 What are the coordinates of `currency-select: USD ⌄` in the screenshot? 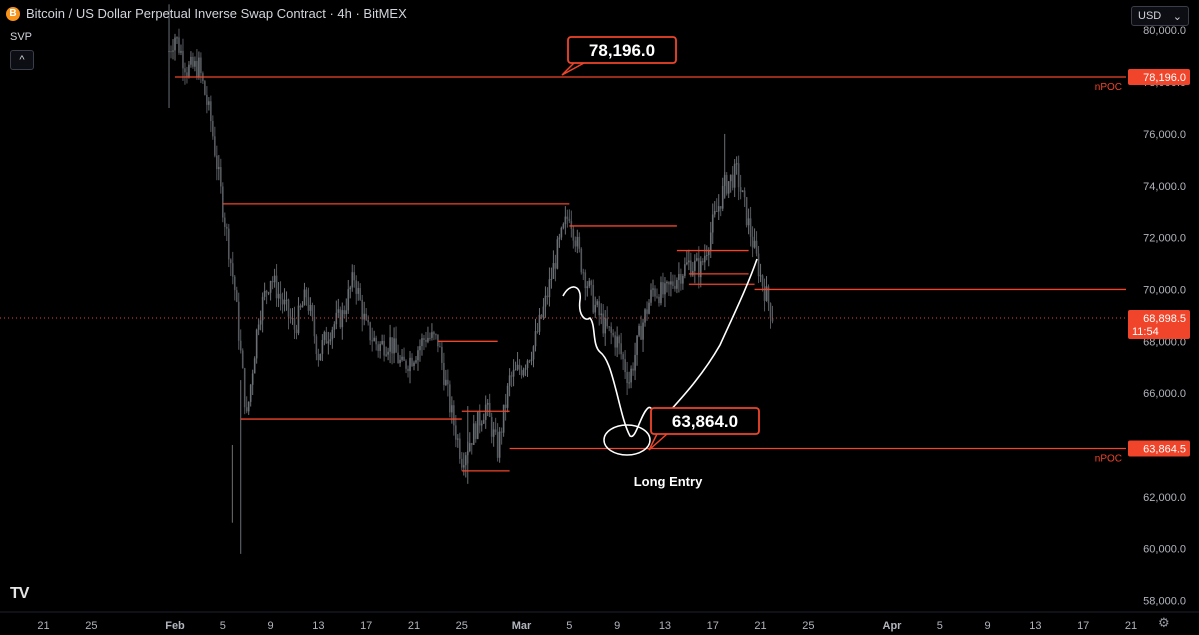 It's located at (1160, 16).